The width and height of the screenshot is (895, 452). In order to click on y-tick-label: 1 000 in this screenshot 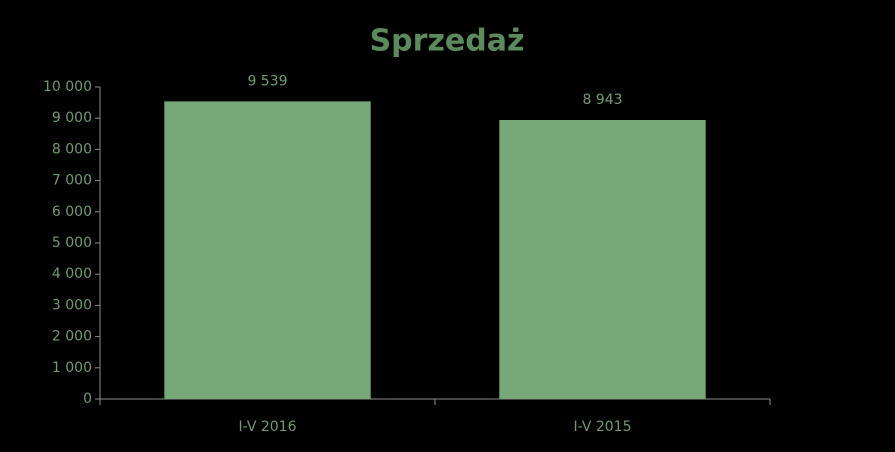, I will do `click(72, 368)`.